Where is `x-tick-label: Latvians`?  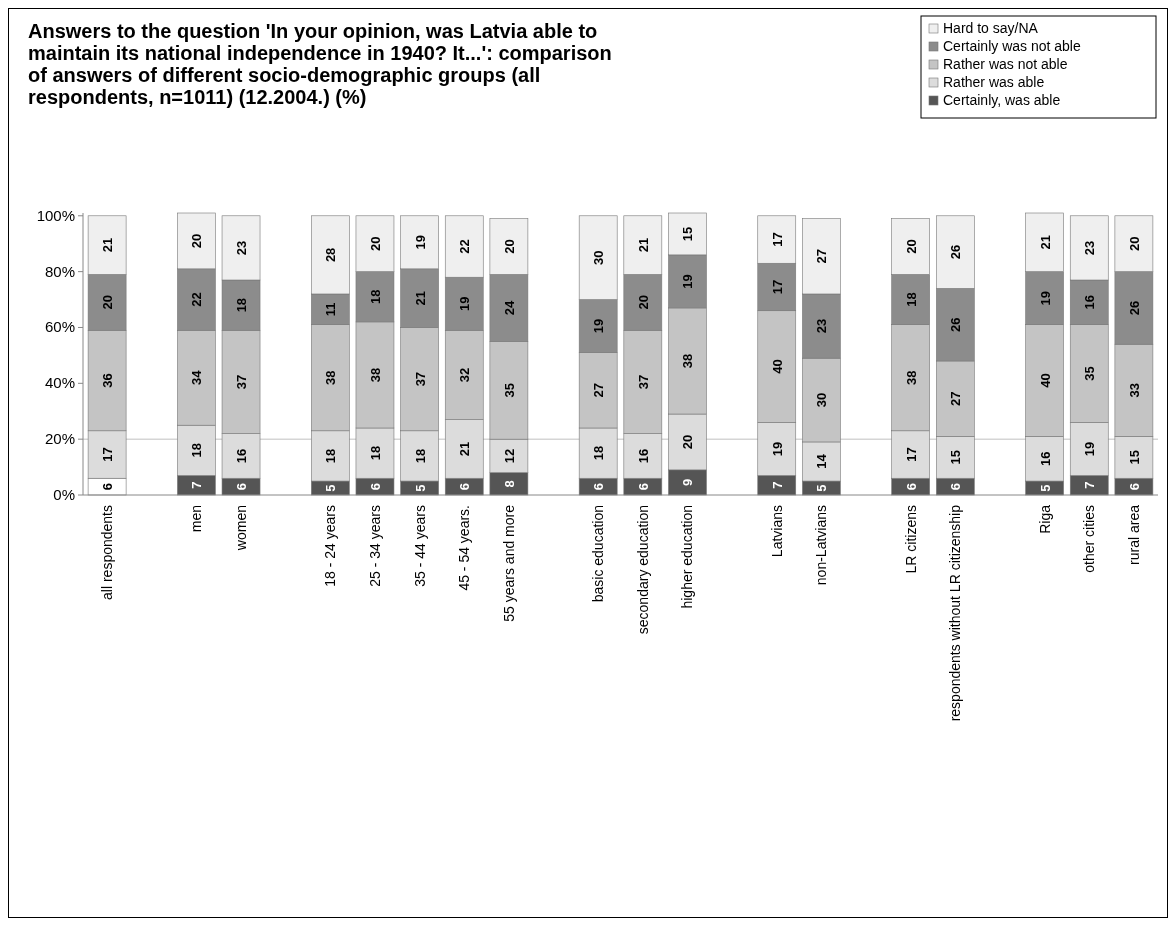
x-tick-label: Latvians is located at coordinates (776, 531).